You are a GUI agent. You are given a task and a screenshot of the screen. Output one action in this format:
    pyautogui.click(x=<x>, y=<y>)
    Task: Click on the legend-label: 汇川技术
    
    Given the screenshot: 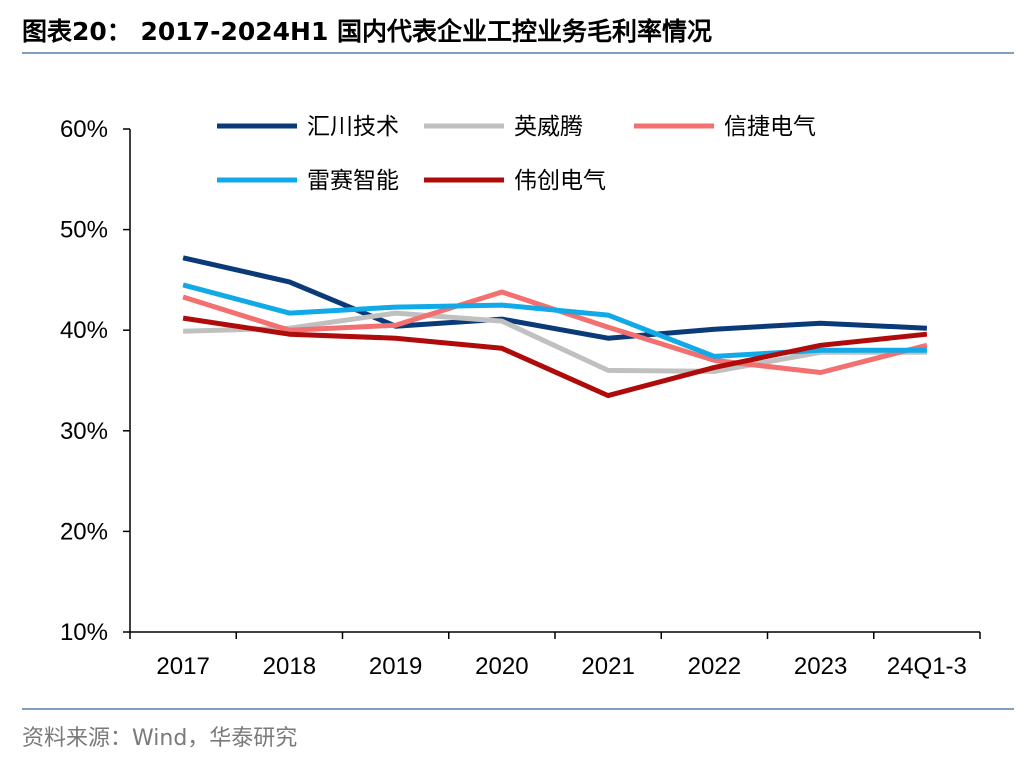 What is the action you would take?
    pyautogui.click(x=353, y=127)
    